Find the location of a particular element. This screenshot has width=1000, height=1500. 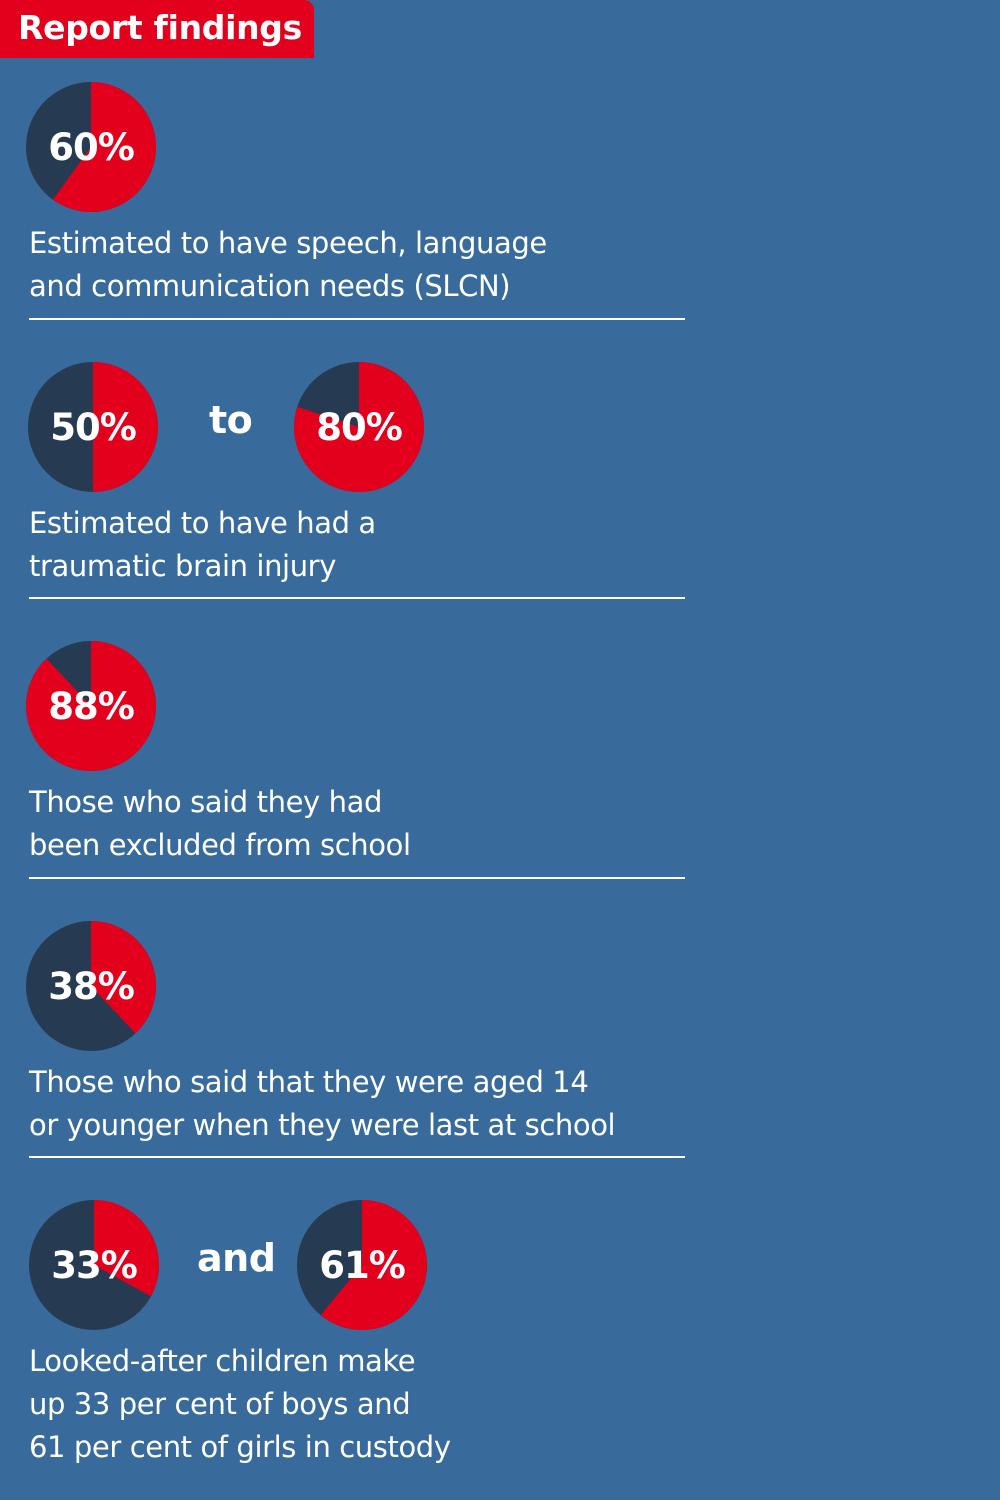

pie-chart-excluded: 88% is located at coordinates (90, 706).